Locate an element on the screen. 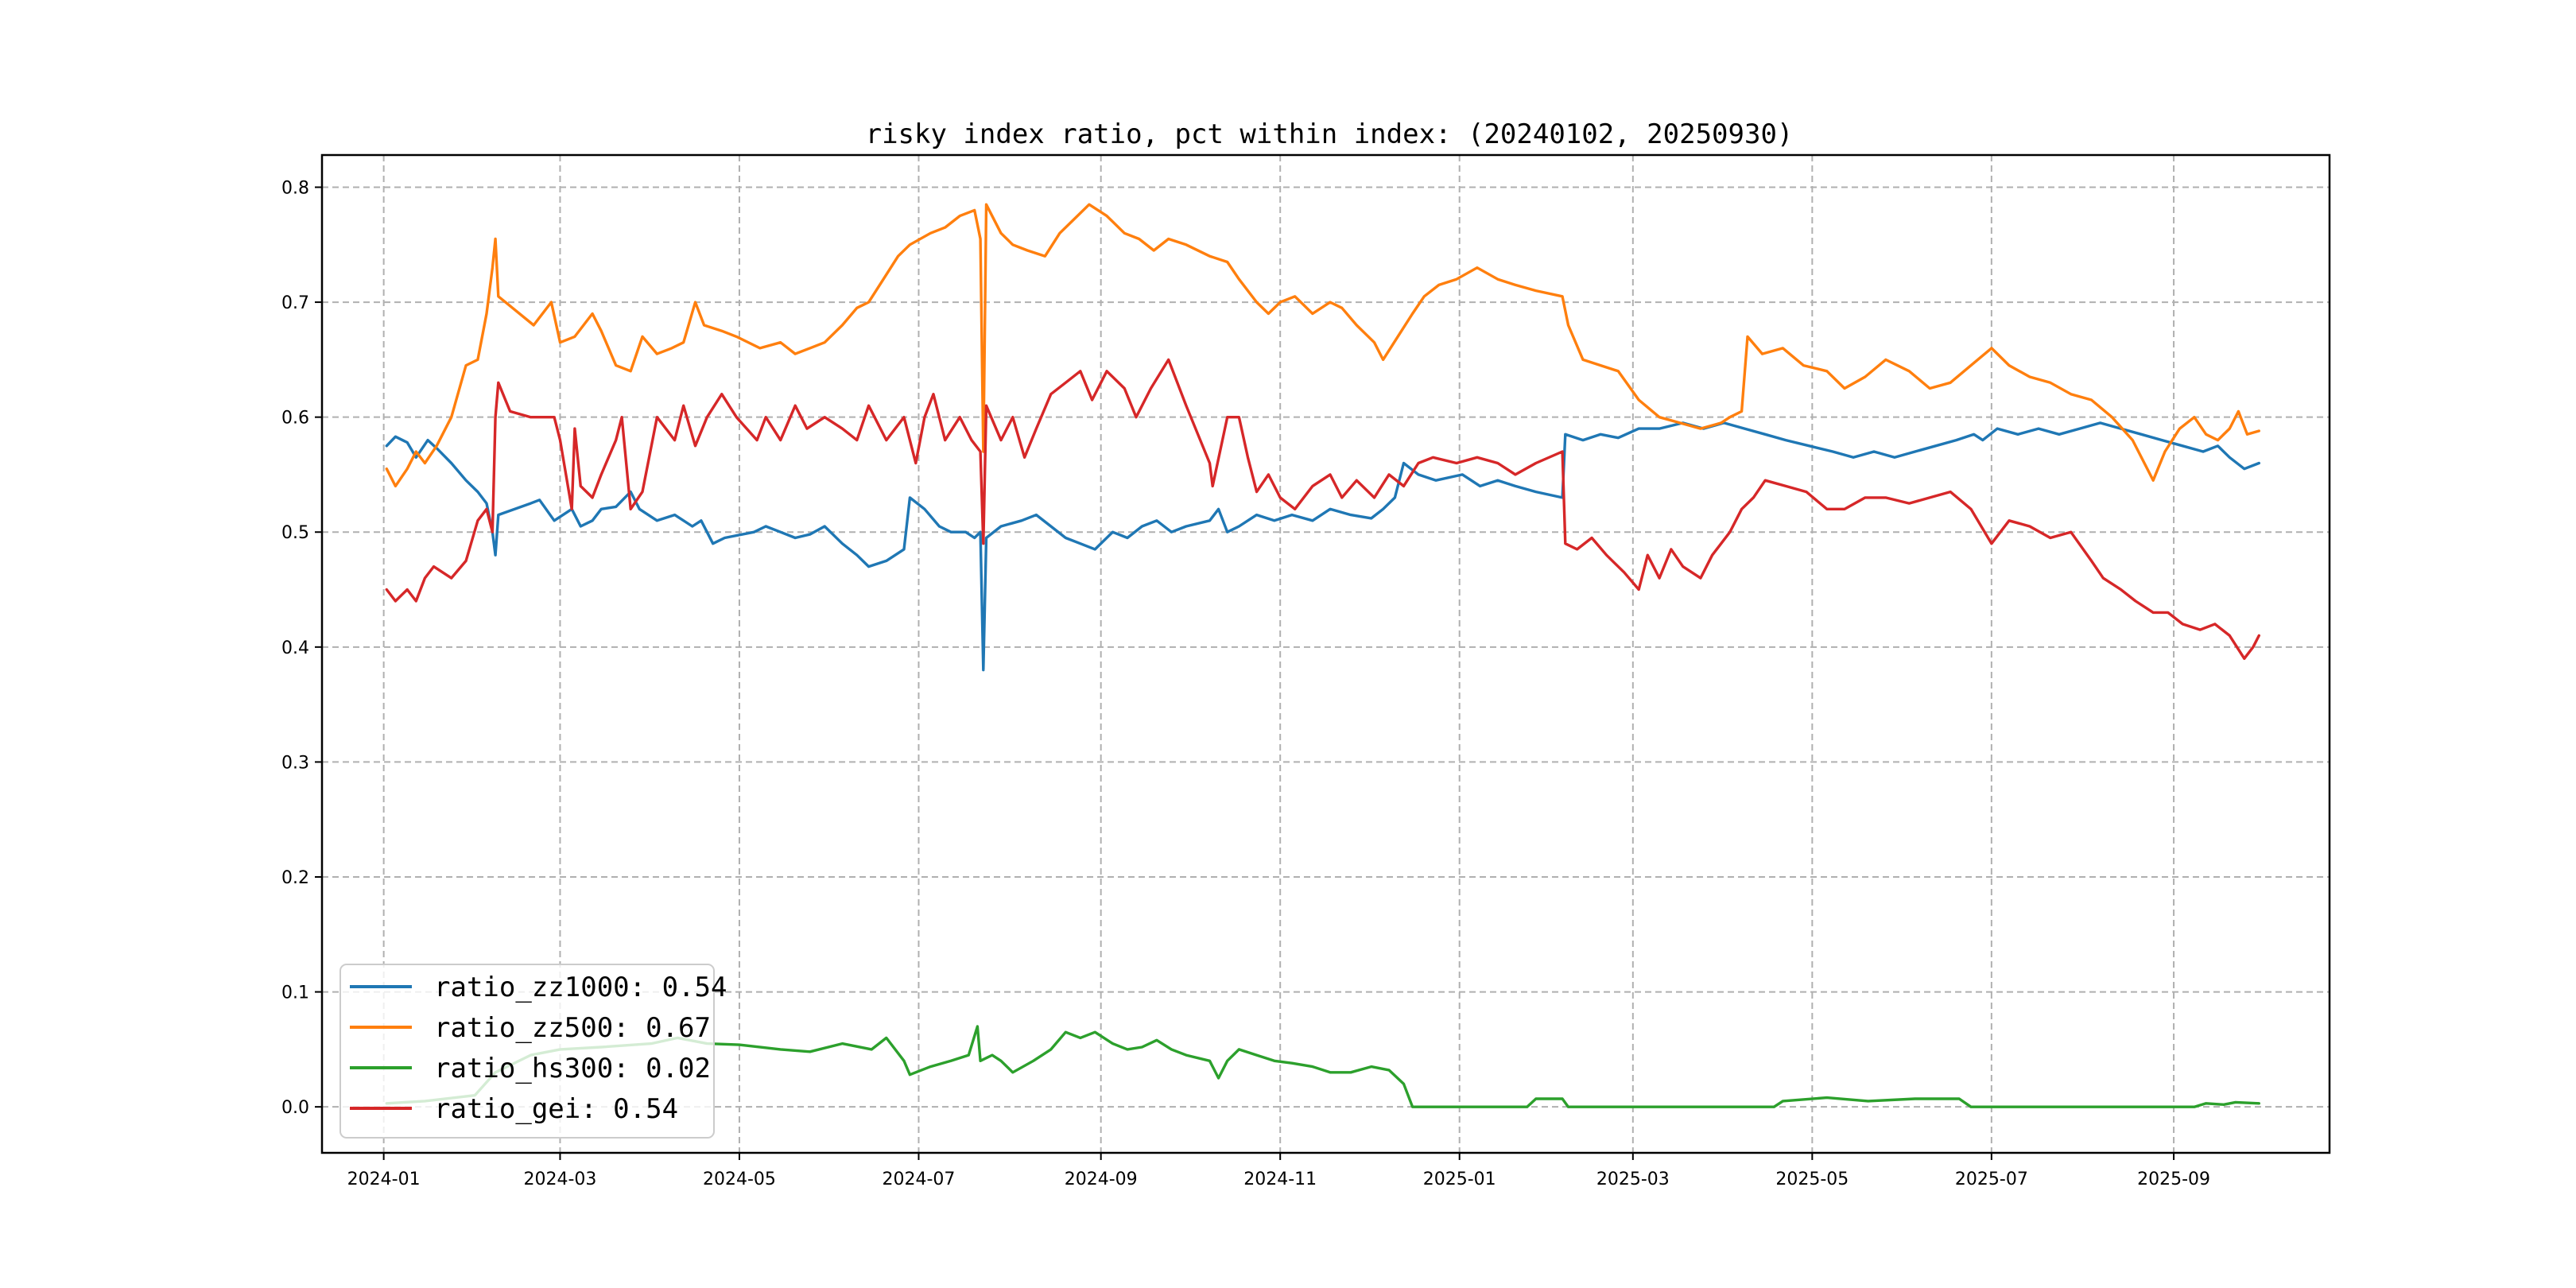  x-tick-label: 2025-03 is located at coordinates (1633, 1179).